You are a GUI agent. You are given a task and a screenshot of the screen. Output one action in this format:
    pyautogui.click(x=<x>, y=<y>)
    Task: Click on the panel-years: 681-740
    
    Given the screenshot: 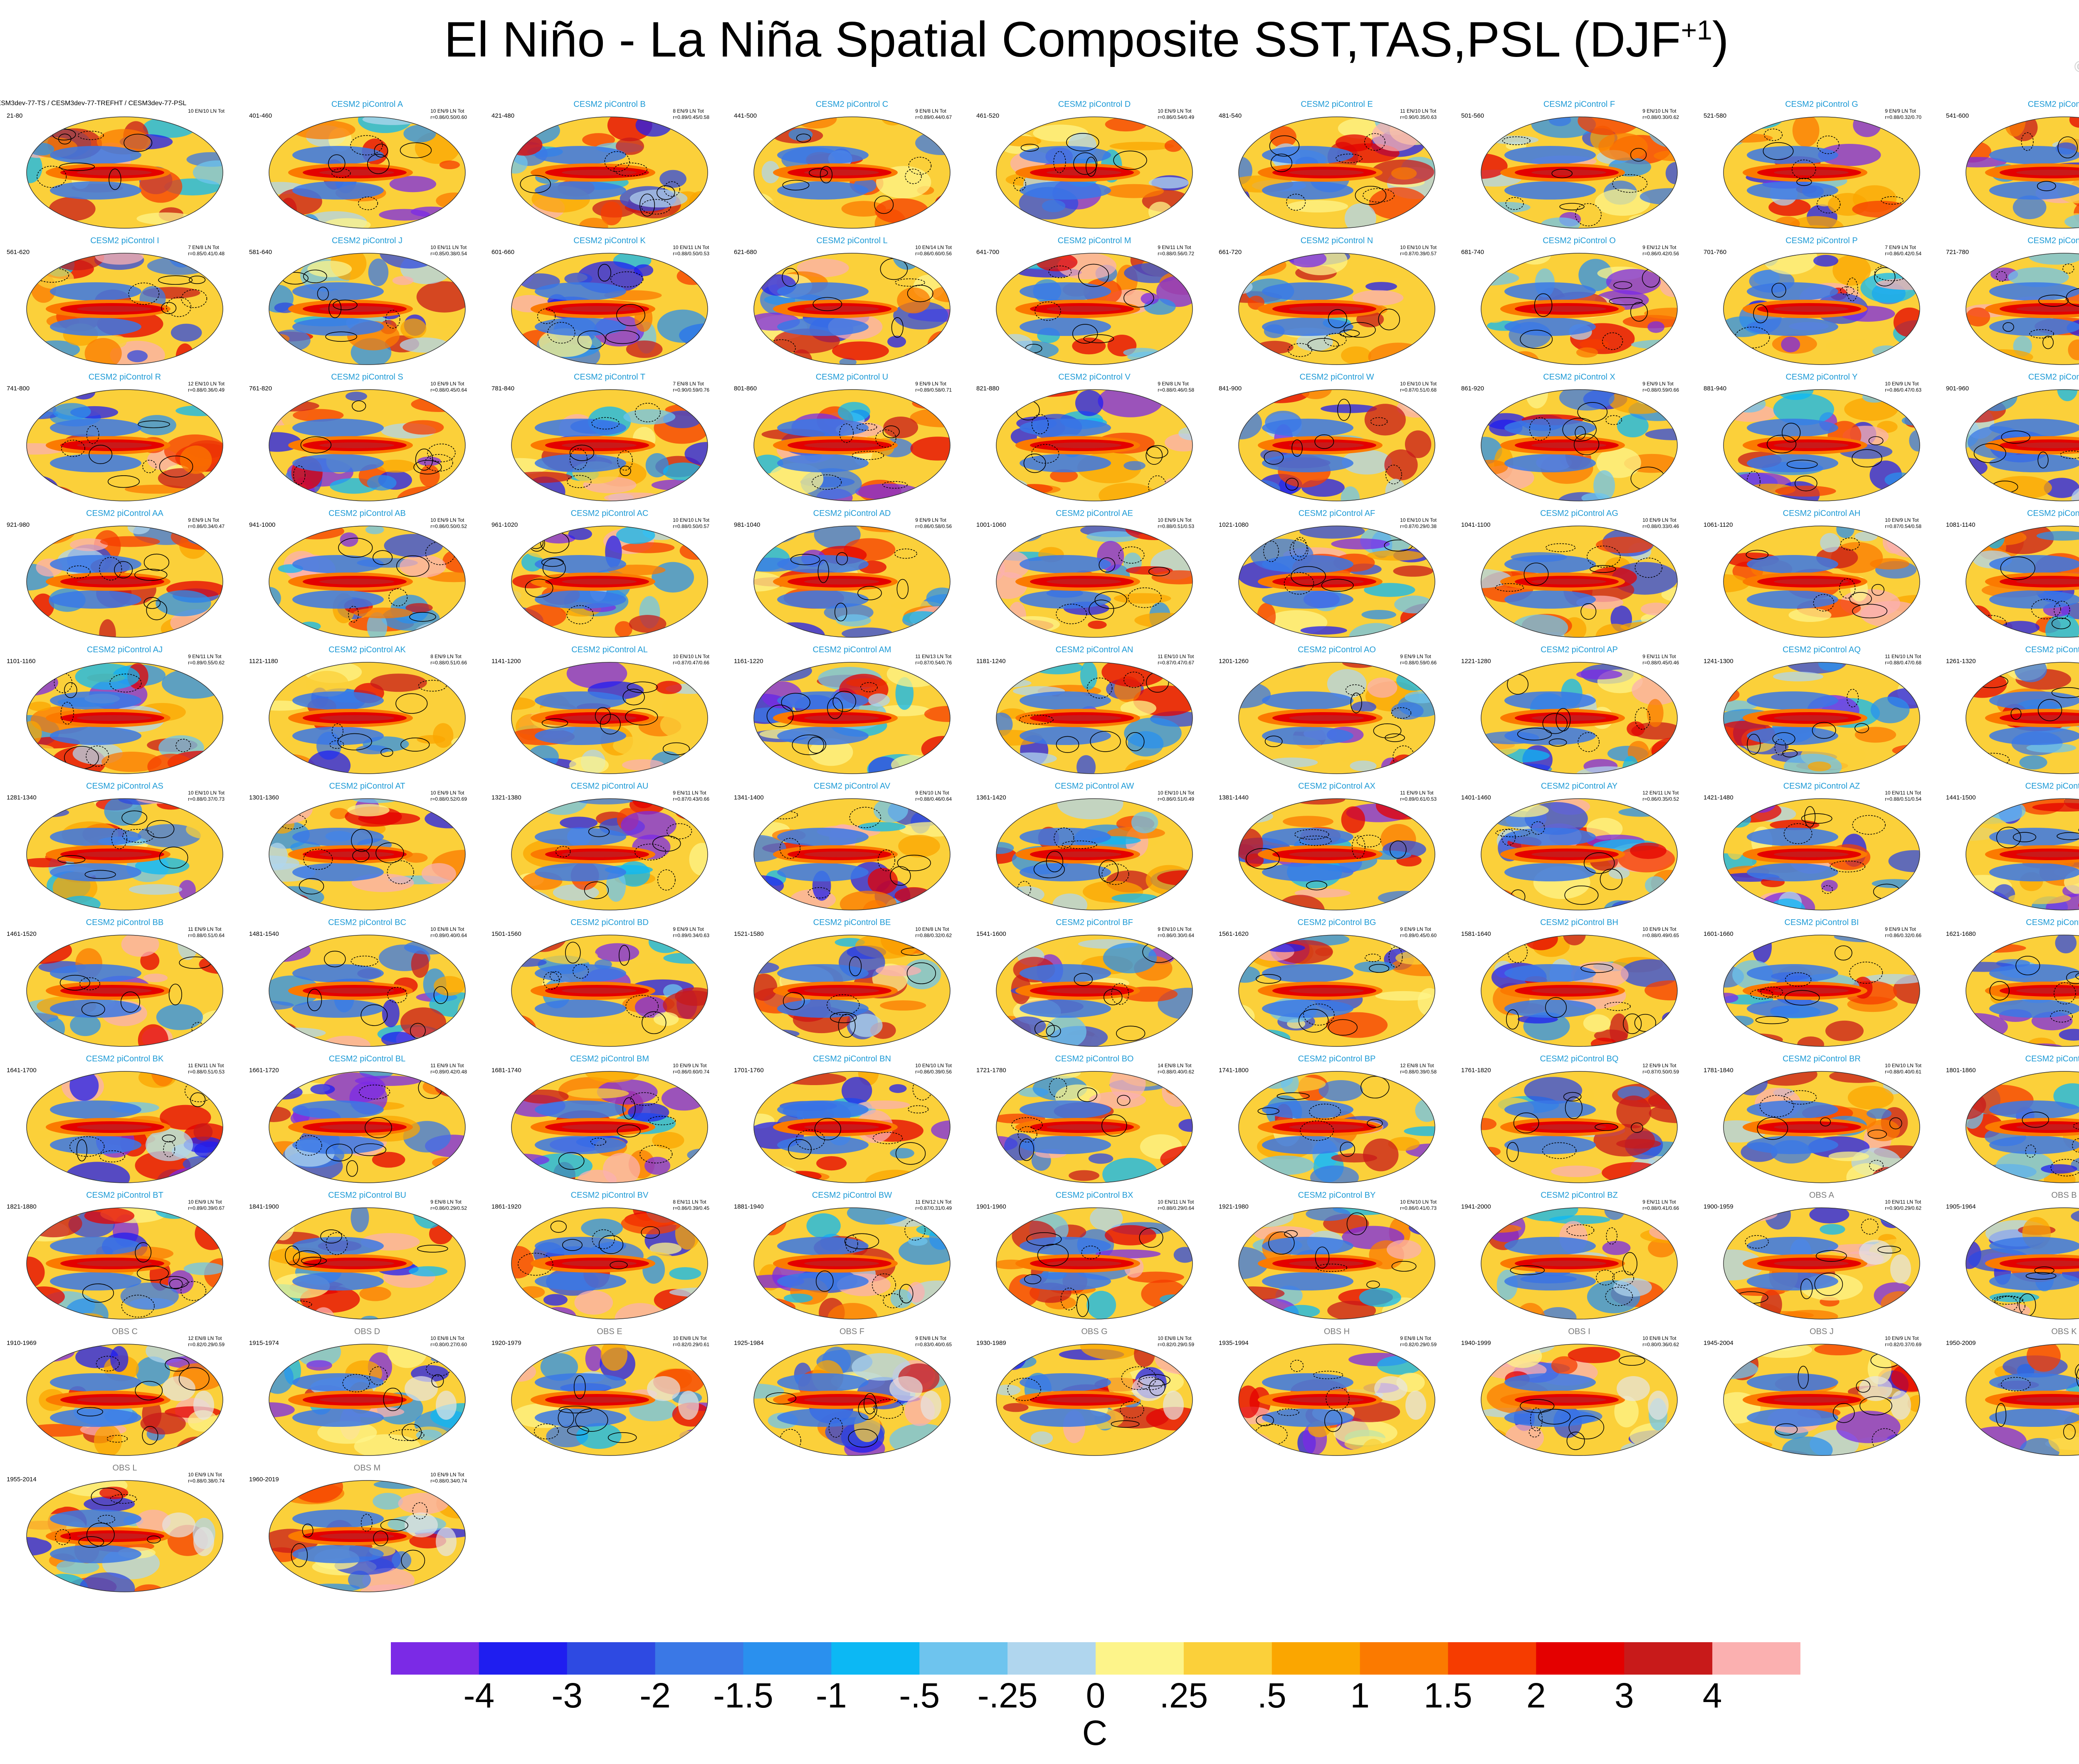 What is the action you would take?
    pyautogui.click(x=1472, y=252)
    